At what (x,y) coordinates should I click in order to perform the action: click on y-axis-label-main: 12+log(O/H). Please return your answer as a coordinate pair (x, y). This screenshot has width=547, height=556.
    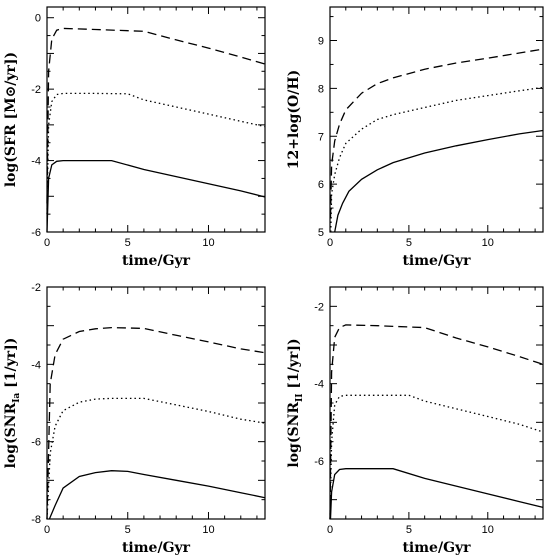
    Looking at the image, I should click on (294, 119).